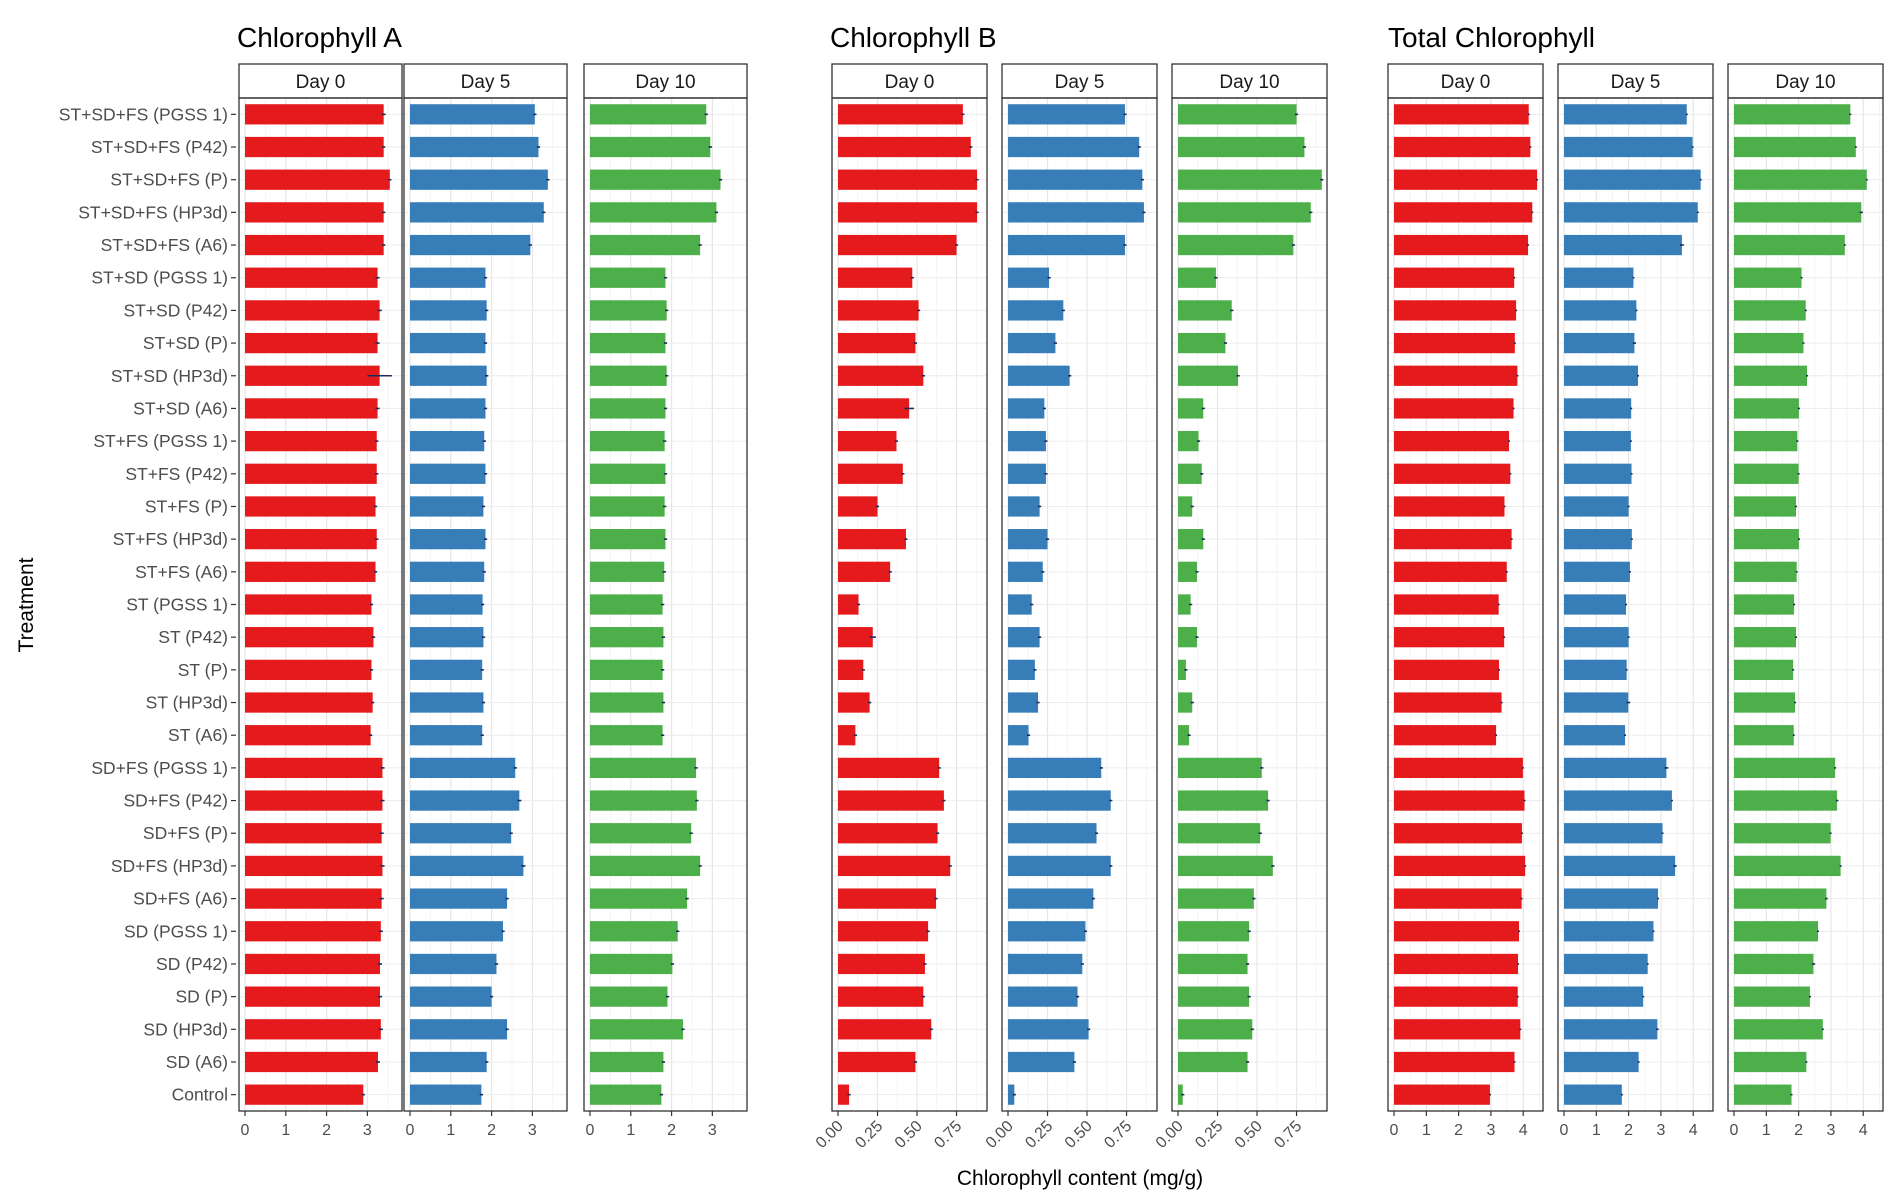  I want to click on bar-chlorophyll-a-day-5-st-fs-p, so click(447, 506).